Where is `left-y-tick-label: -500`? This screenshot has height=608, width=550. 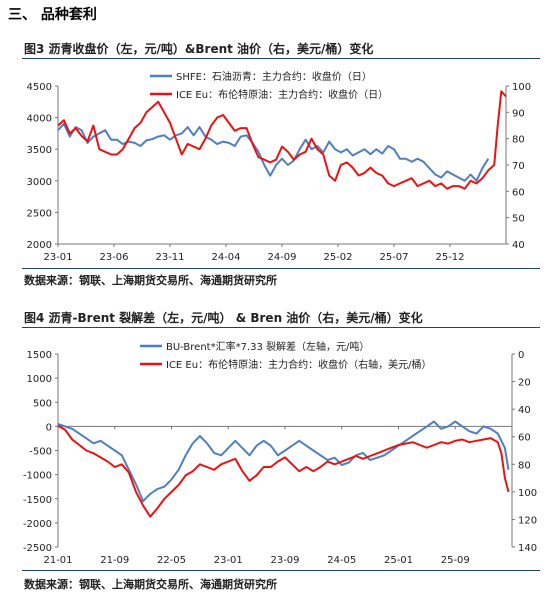
left-y-tick-label: -500 is located at coordinates (40, 452).